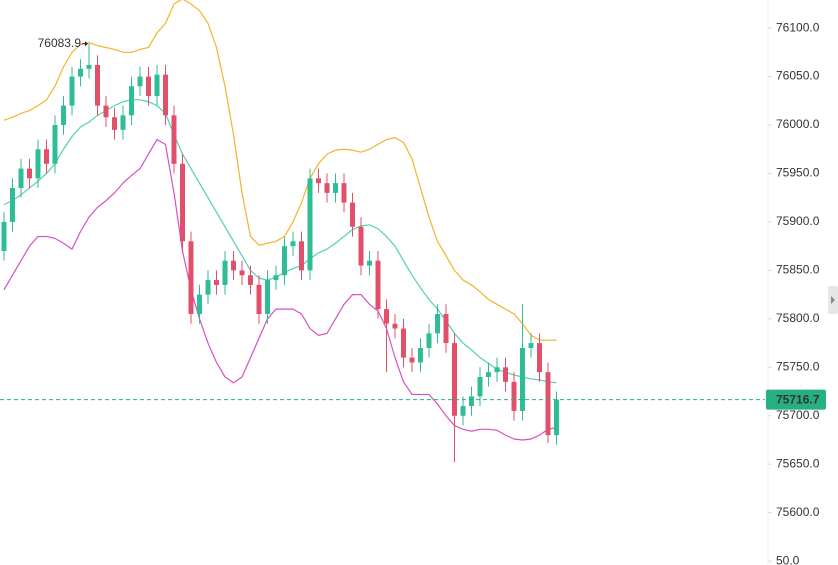 The image size is (838, 565). Describe the element at coordinates (798, 221) in the screenshot. I see `y-tick-label: 75900.0` at that location.